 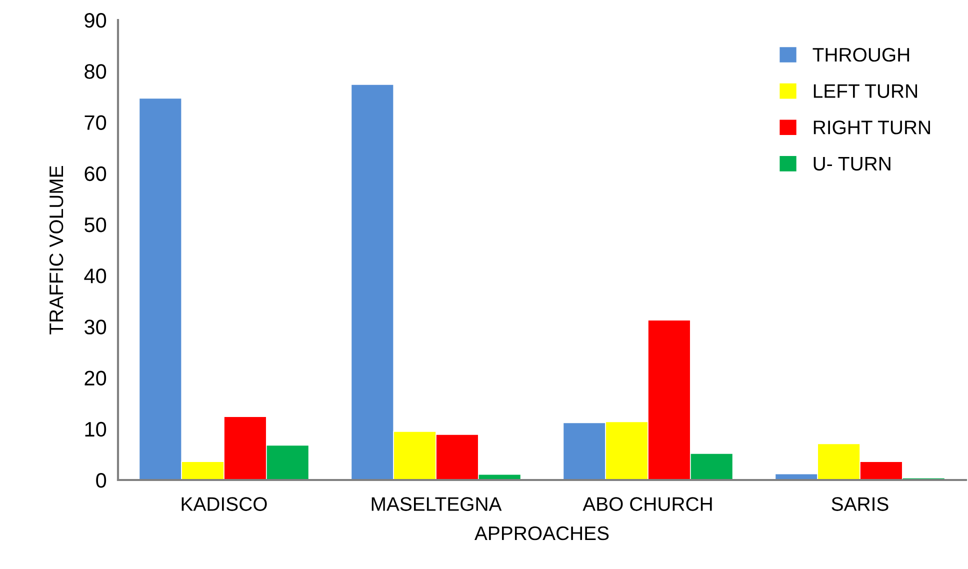 What do you see at coordinates (861, 55) in the screenshot?
I see `legend-label: THROUGH` at bounding box center [861, 55].